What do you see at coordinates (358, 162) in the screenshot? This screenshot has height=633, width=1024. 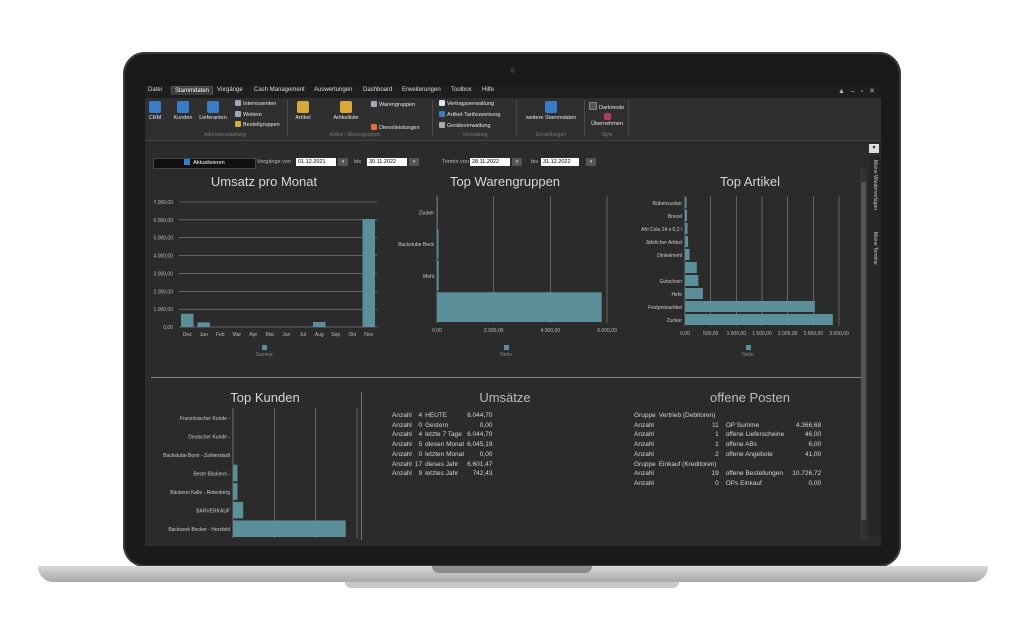 I see `bis-label: bis` at bounding box center [358, 162].